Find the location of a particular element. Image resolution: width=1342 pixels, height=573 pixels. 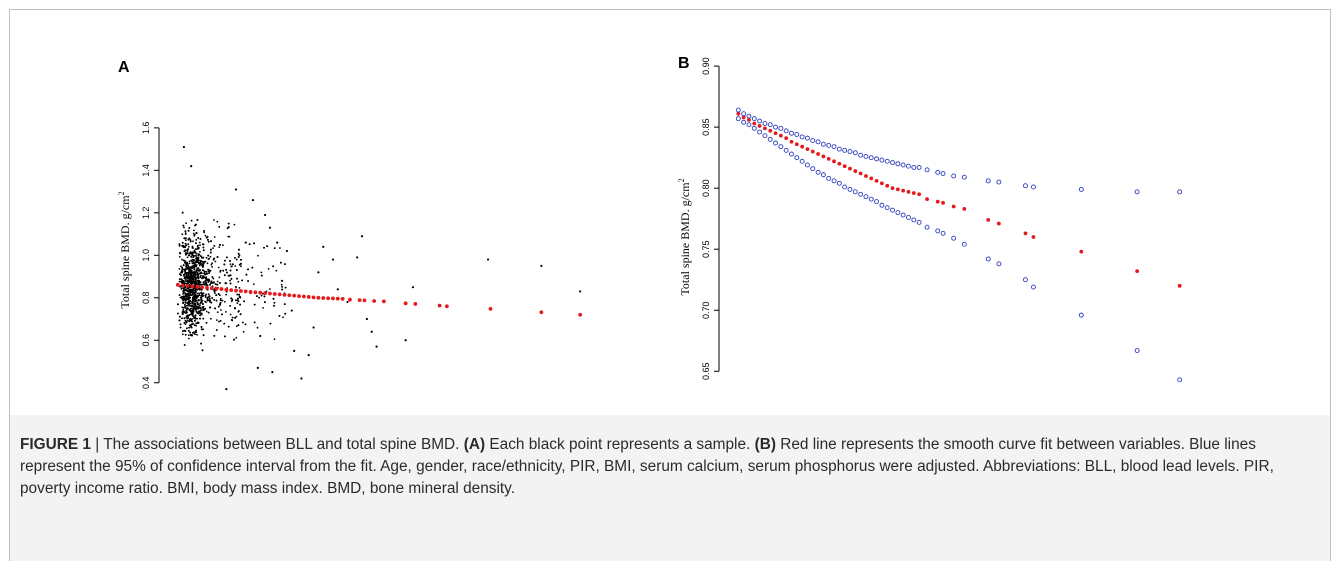

caption-a-label: (A) is located at coordinates (474, 444).